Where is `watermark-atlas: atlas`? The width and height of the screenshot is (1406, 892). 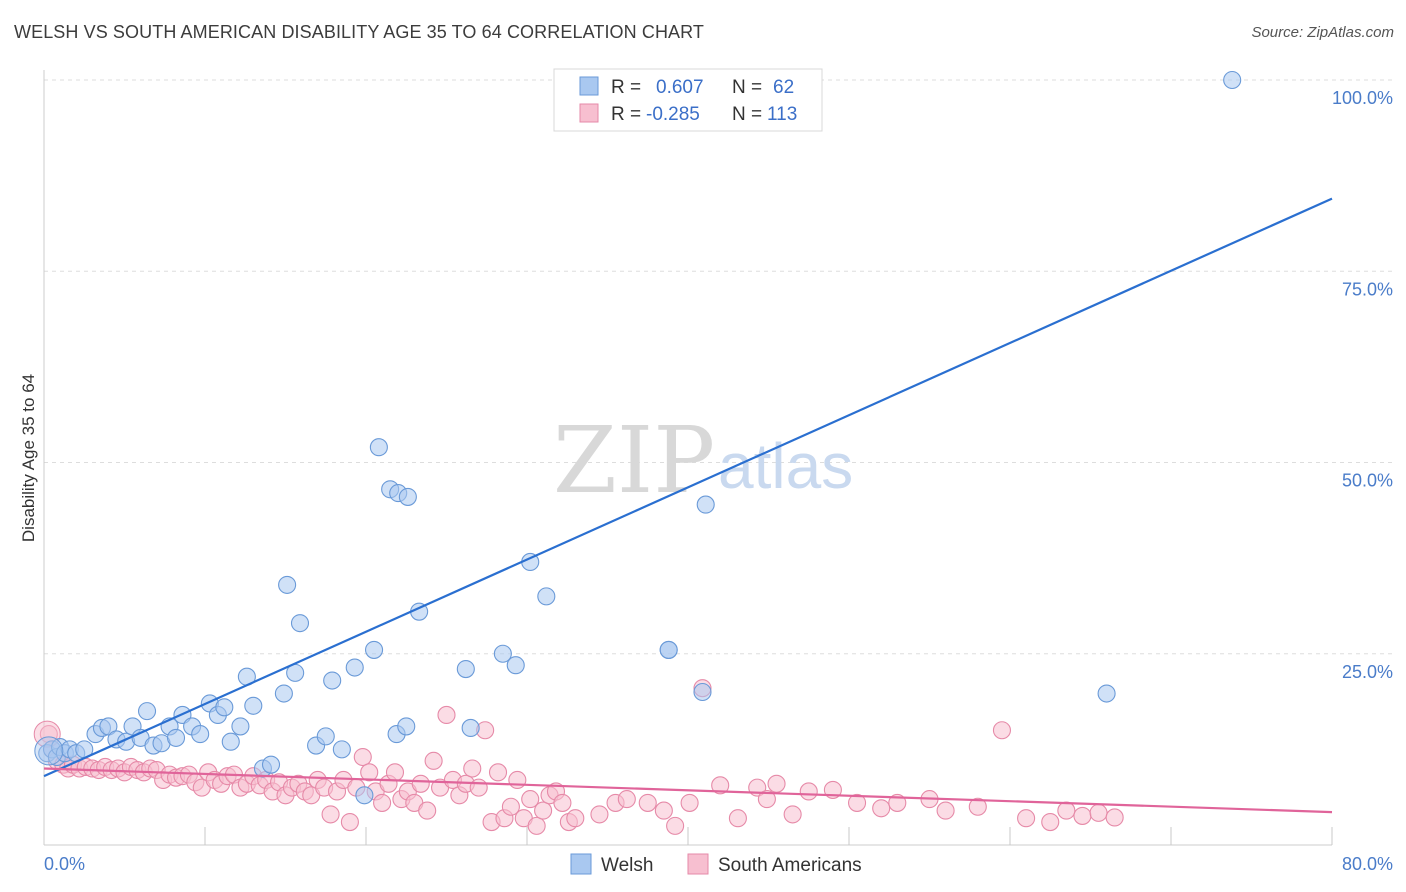 watermark-atlas: atlas is located at coordinates (785, 466).